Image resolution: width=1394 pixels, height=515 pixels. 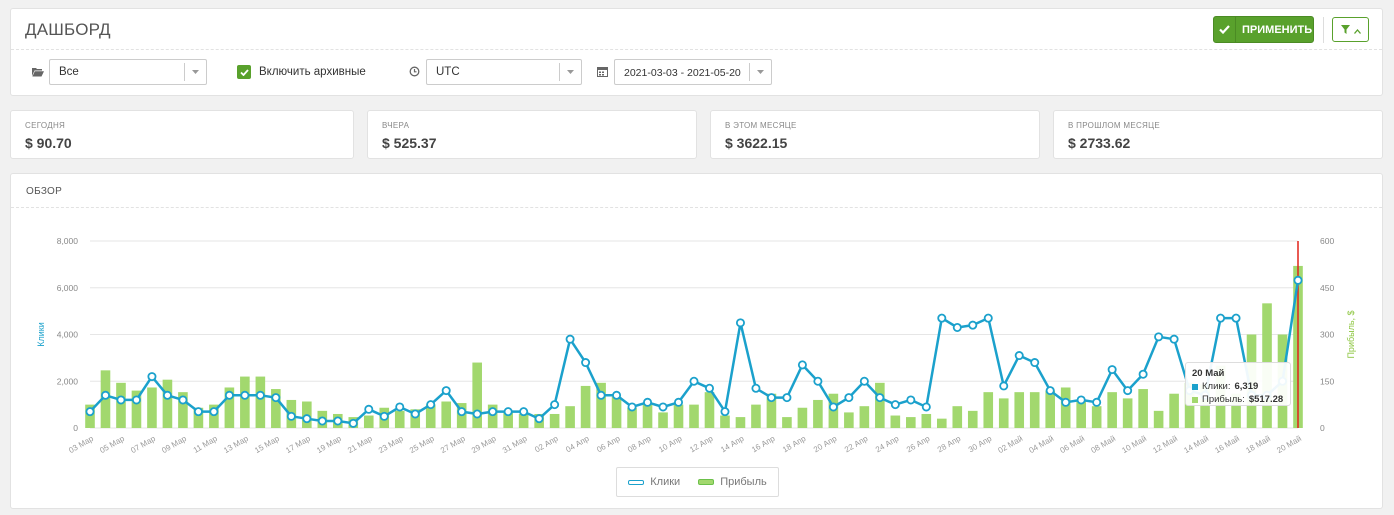 What do you see at coordinates (75, 428) in the screenshot?
I see `y-tick-label: 0` at bounding box center [75, 428].